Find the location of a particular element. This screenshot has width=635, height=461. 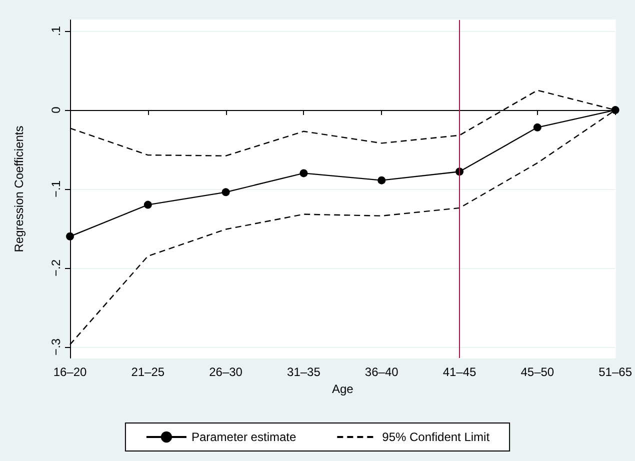

x-tick-label: 31–35 is located at coordinates (304, 372).